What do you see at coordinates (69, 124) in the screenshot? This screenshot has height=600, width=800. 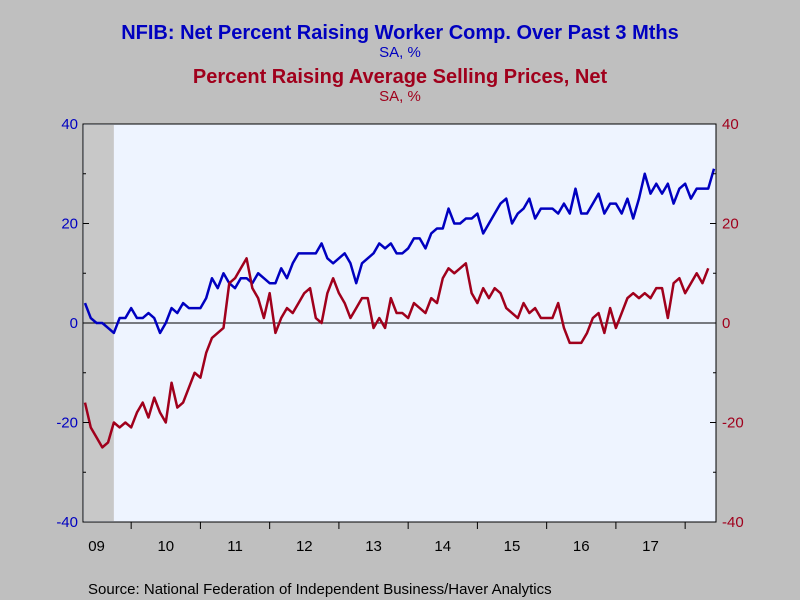 I see `y-tick-label-left: 40` at bounding box center [69, 124].